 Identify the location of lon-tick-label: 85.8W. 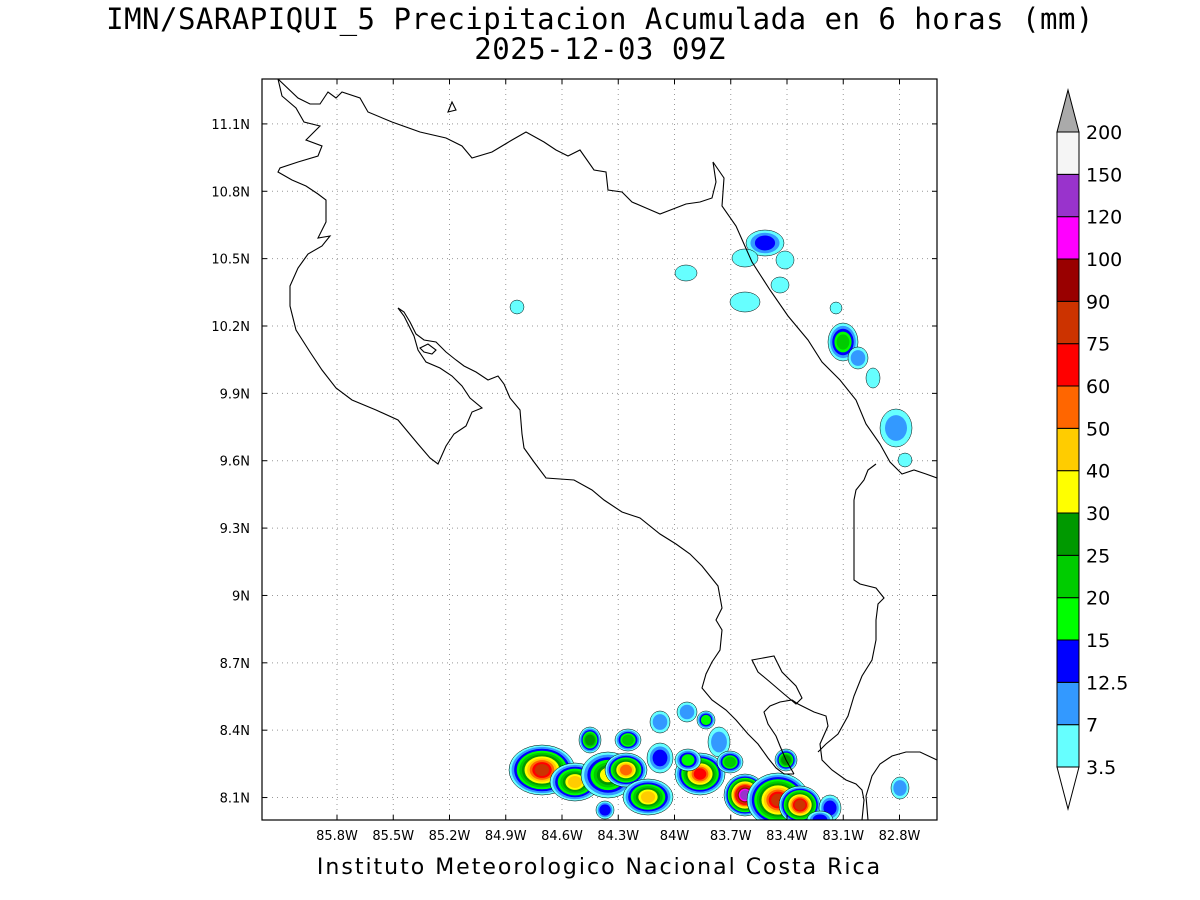
(337, 836).